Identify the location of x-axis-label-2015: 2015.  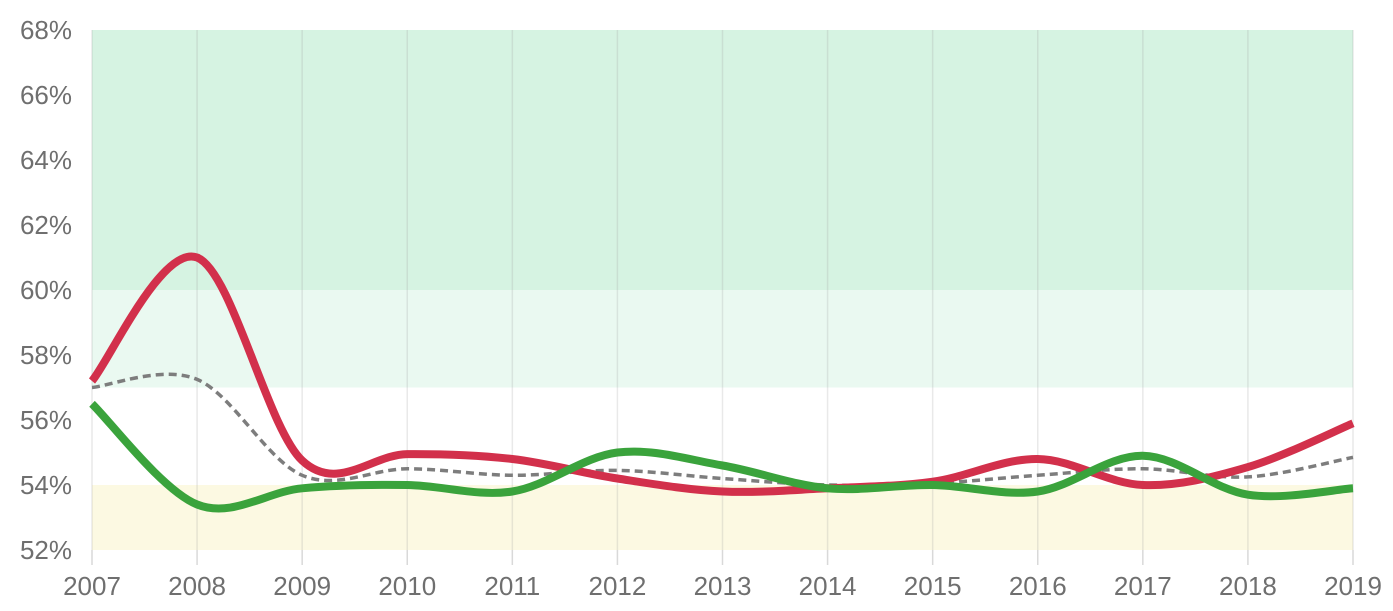
(933, 586).